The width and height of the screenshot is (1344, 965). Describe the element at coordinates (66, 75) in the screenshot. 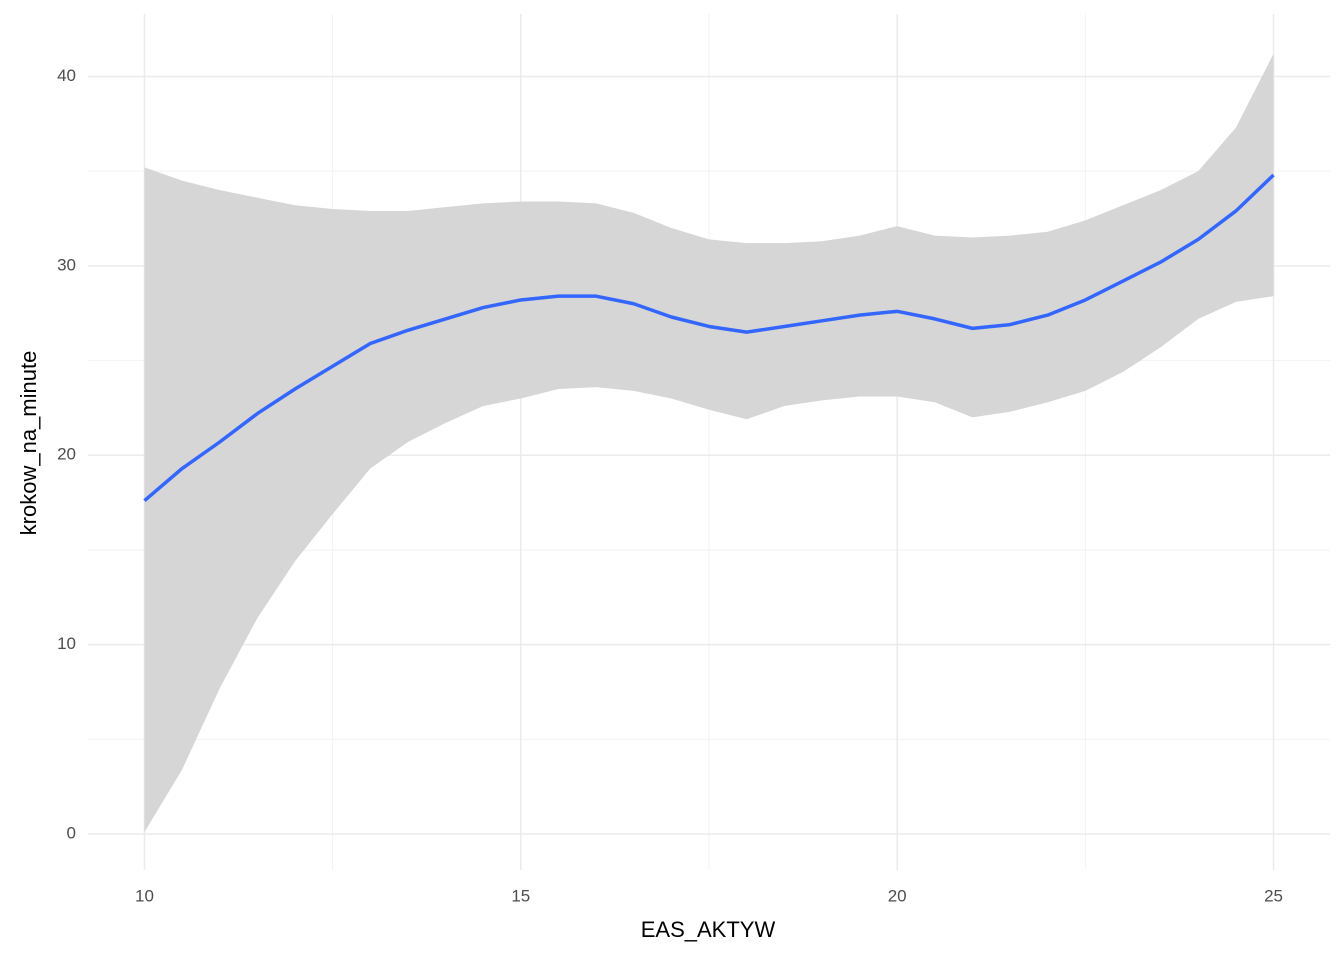

I see `y-tick-label: 40` at that location.